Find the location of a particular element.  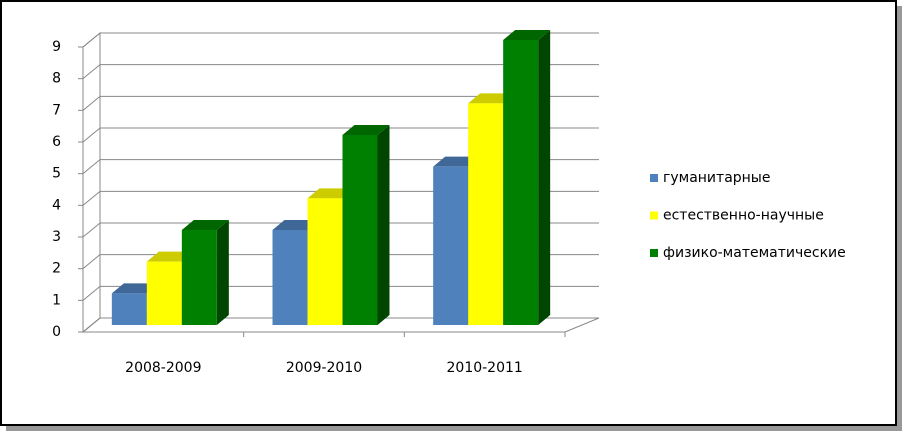

y-tick-label: 6 is located at coordinates (56, 142).